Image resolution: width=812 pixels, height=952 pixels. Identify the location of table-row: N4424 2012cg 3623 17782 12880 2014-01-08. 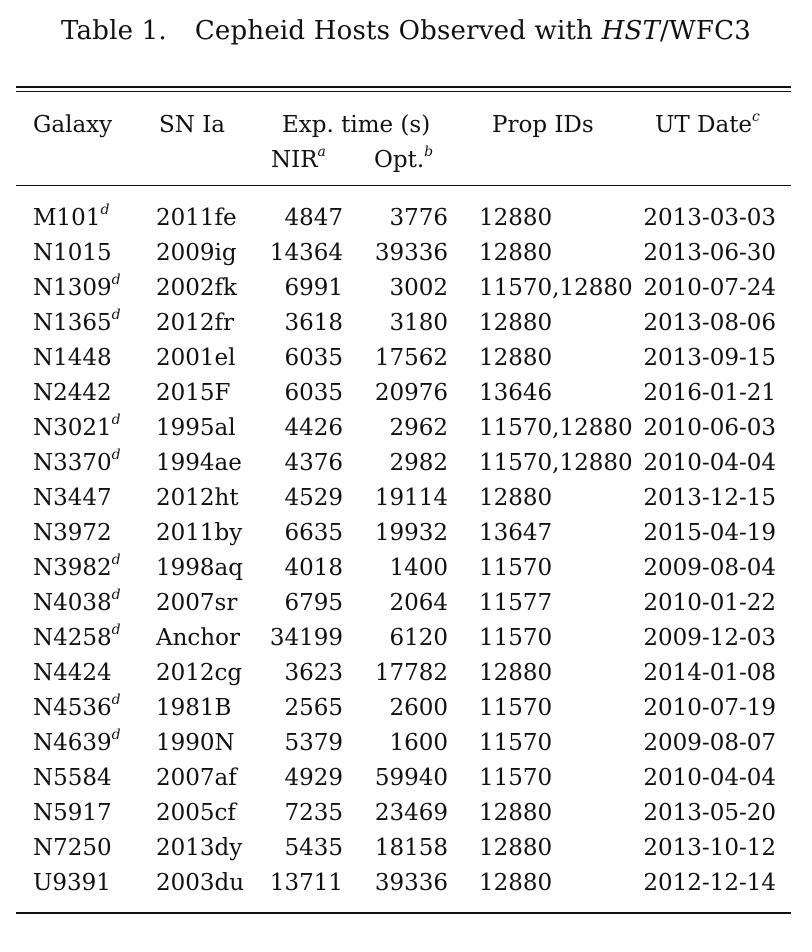
(406, 677).